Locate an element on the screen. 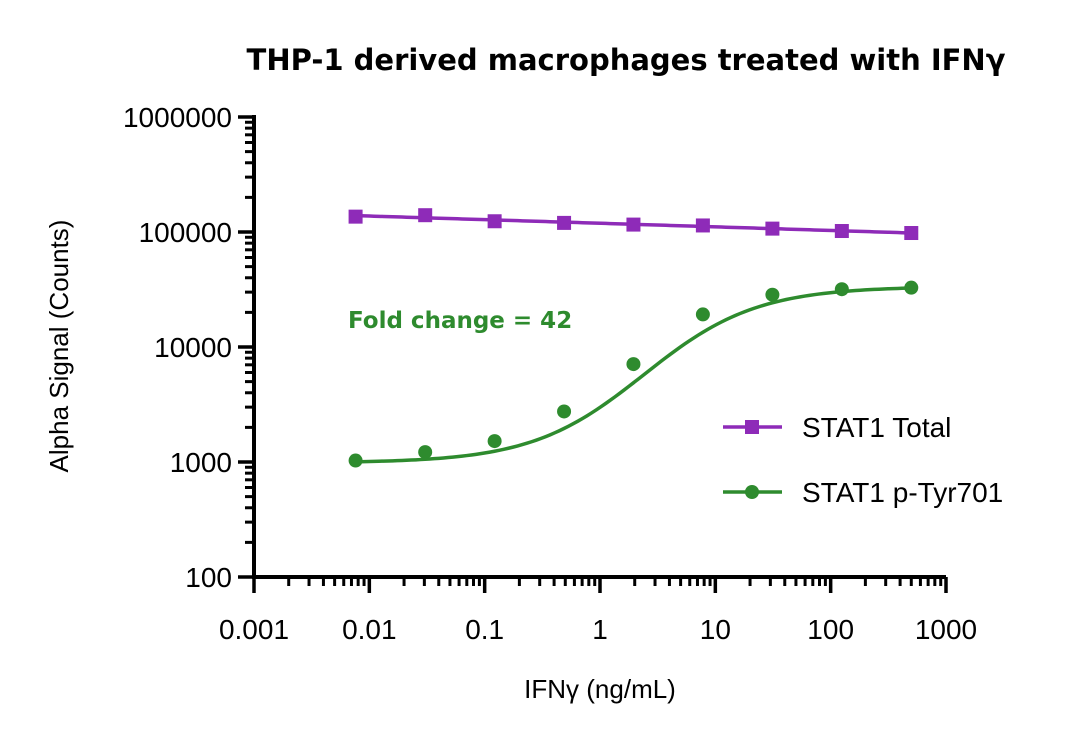 Image resolution: width=1080 pixels, height=741 pixels. y-tick-label: 100 is located at coordinates (208, 577).